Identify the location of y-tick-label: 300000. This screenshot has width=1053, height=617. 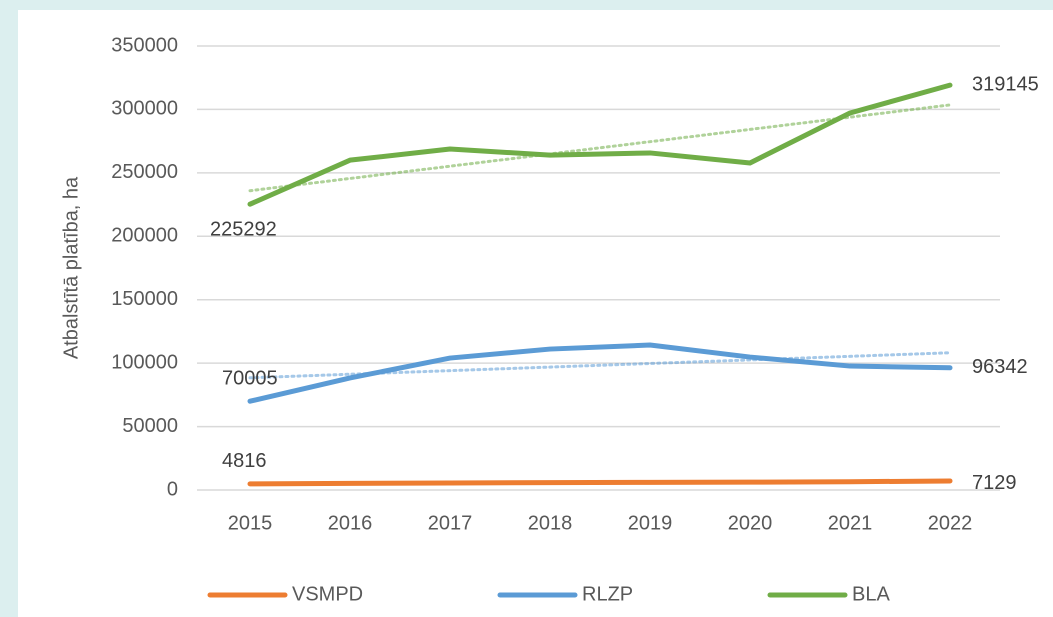
(144, 109).